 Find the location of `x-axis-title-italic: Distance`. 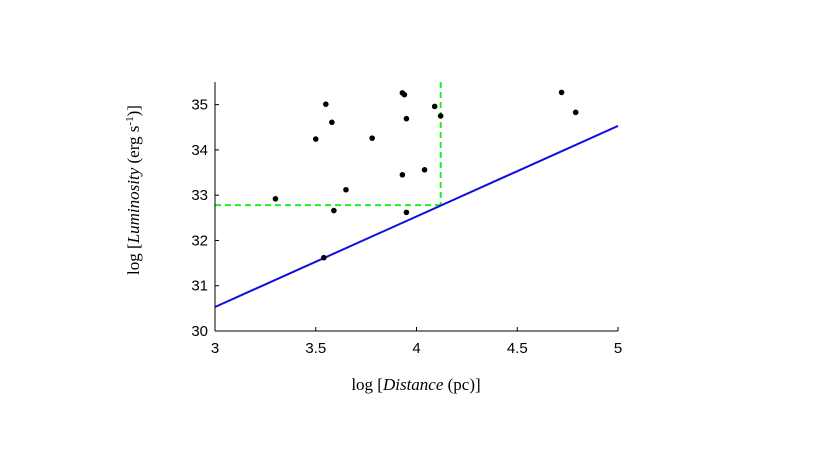

x-axis-title-italic: Distance is located at coordinates (413, 384).